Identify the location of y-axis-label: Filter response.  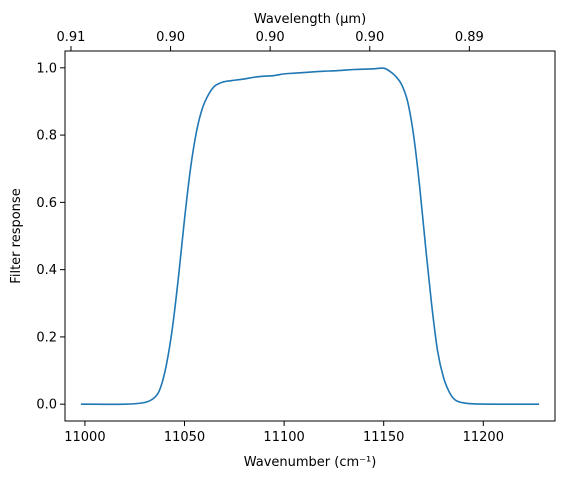
(16, 235).